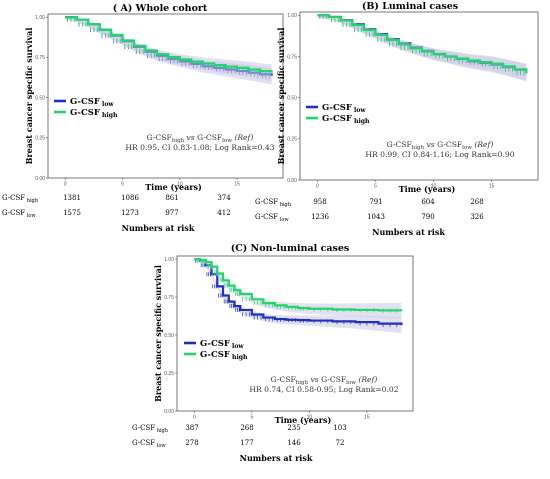 Image resolution: width=550 pixels, height=479 pixels. What do you see at coordinates (191, 443) in the screenshot?
I see `risk-value: 278` at bounding box center [191, 443].